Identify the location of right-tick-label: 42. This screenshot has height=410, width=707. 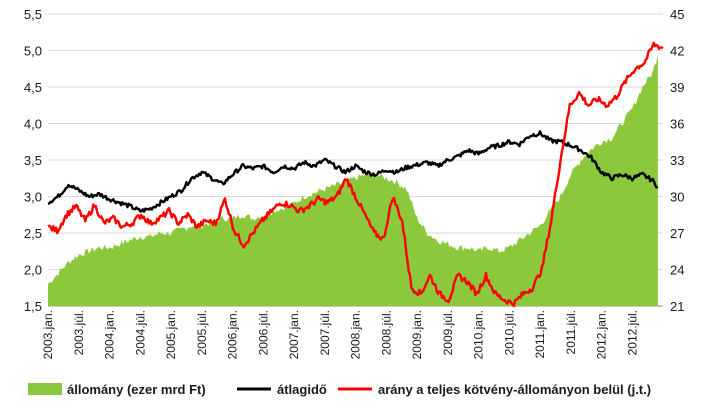
(677, 51).